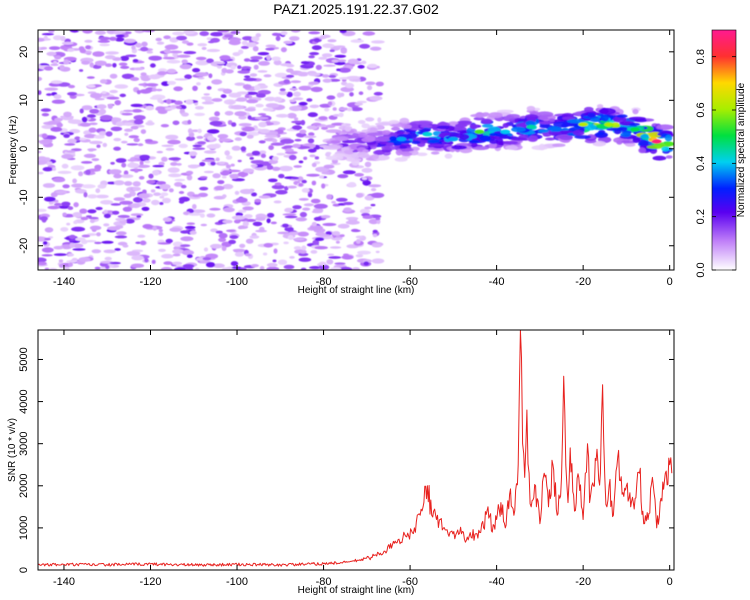  Describe the element at coordinates (24, 100) in the screenshot. I see `y-tick-label: 10` at that location.